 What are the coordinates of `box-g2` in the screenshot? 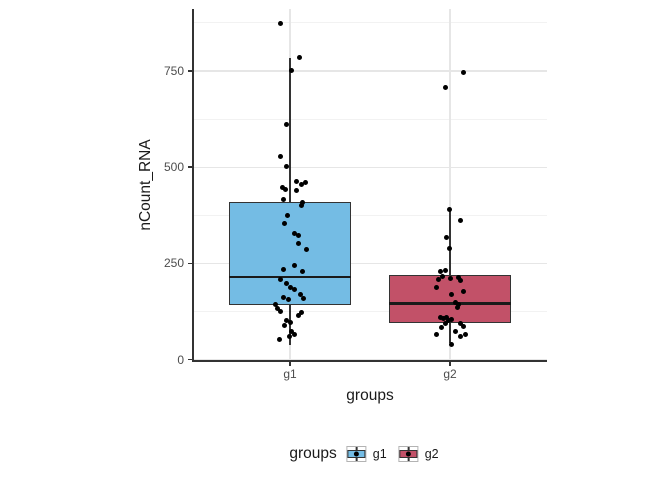 It's located at (450, 298).